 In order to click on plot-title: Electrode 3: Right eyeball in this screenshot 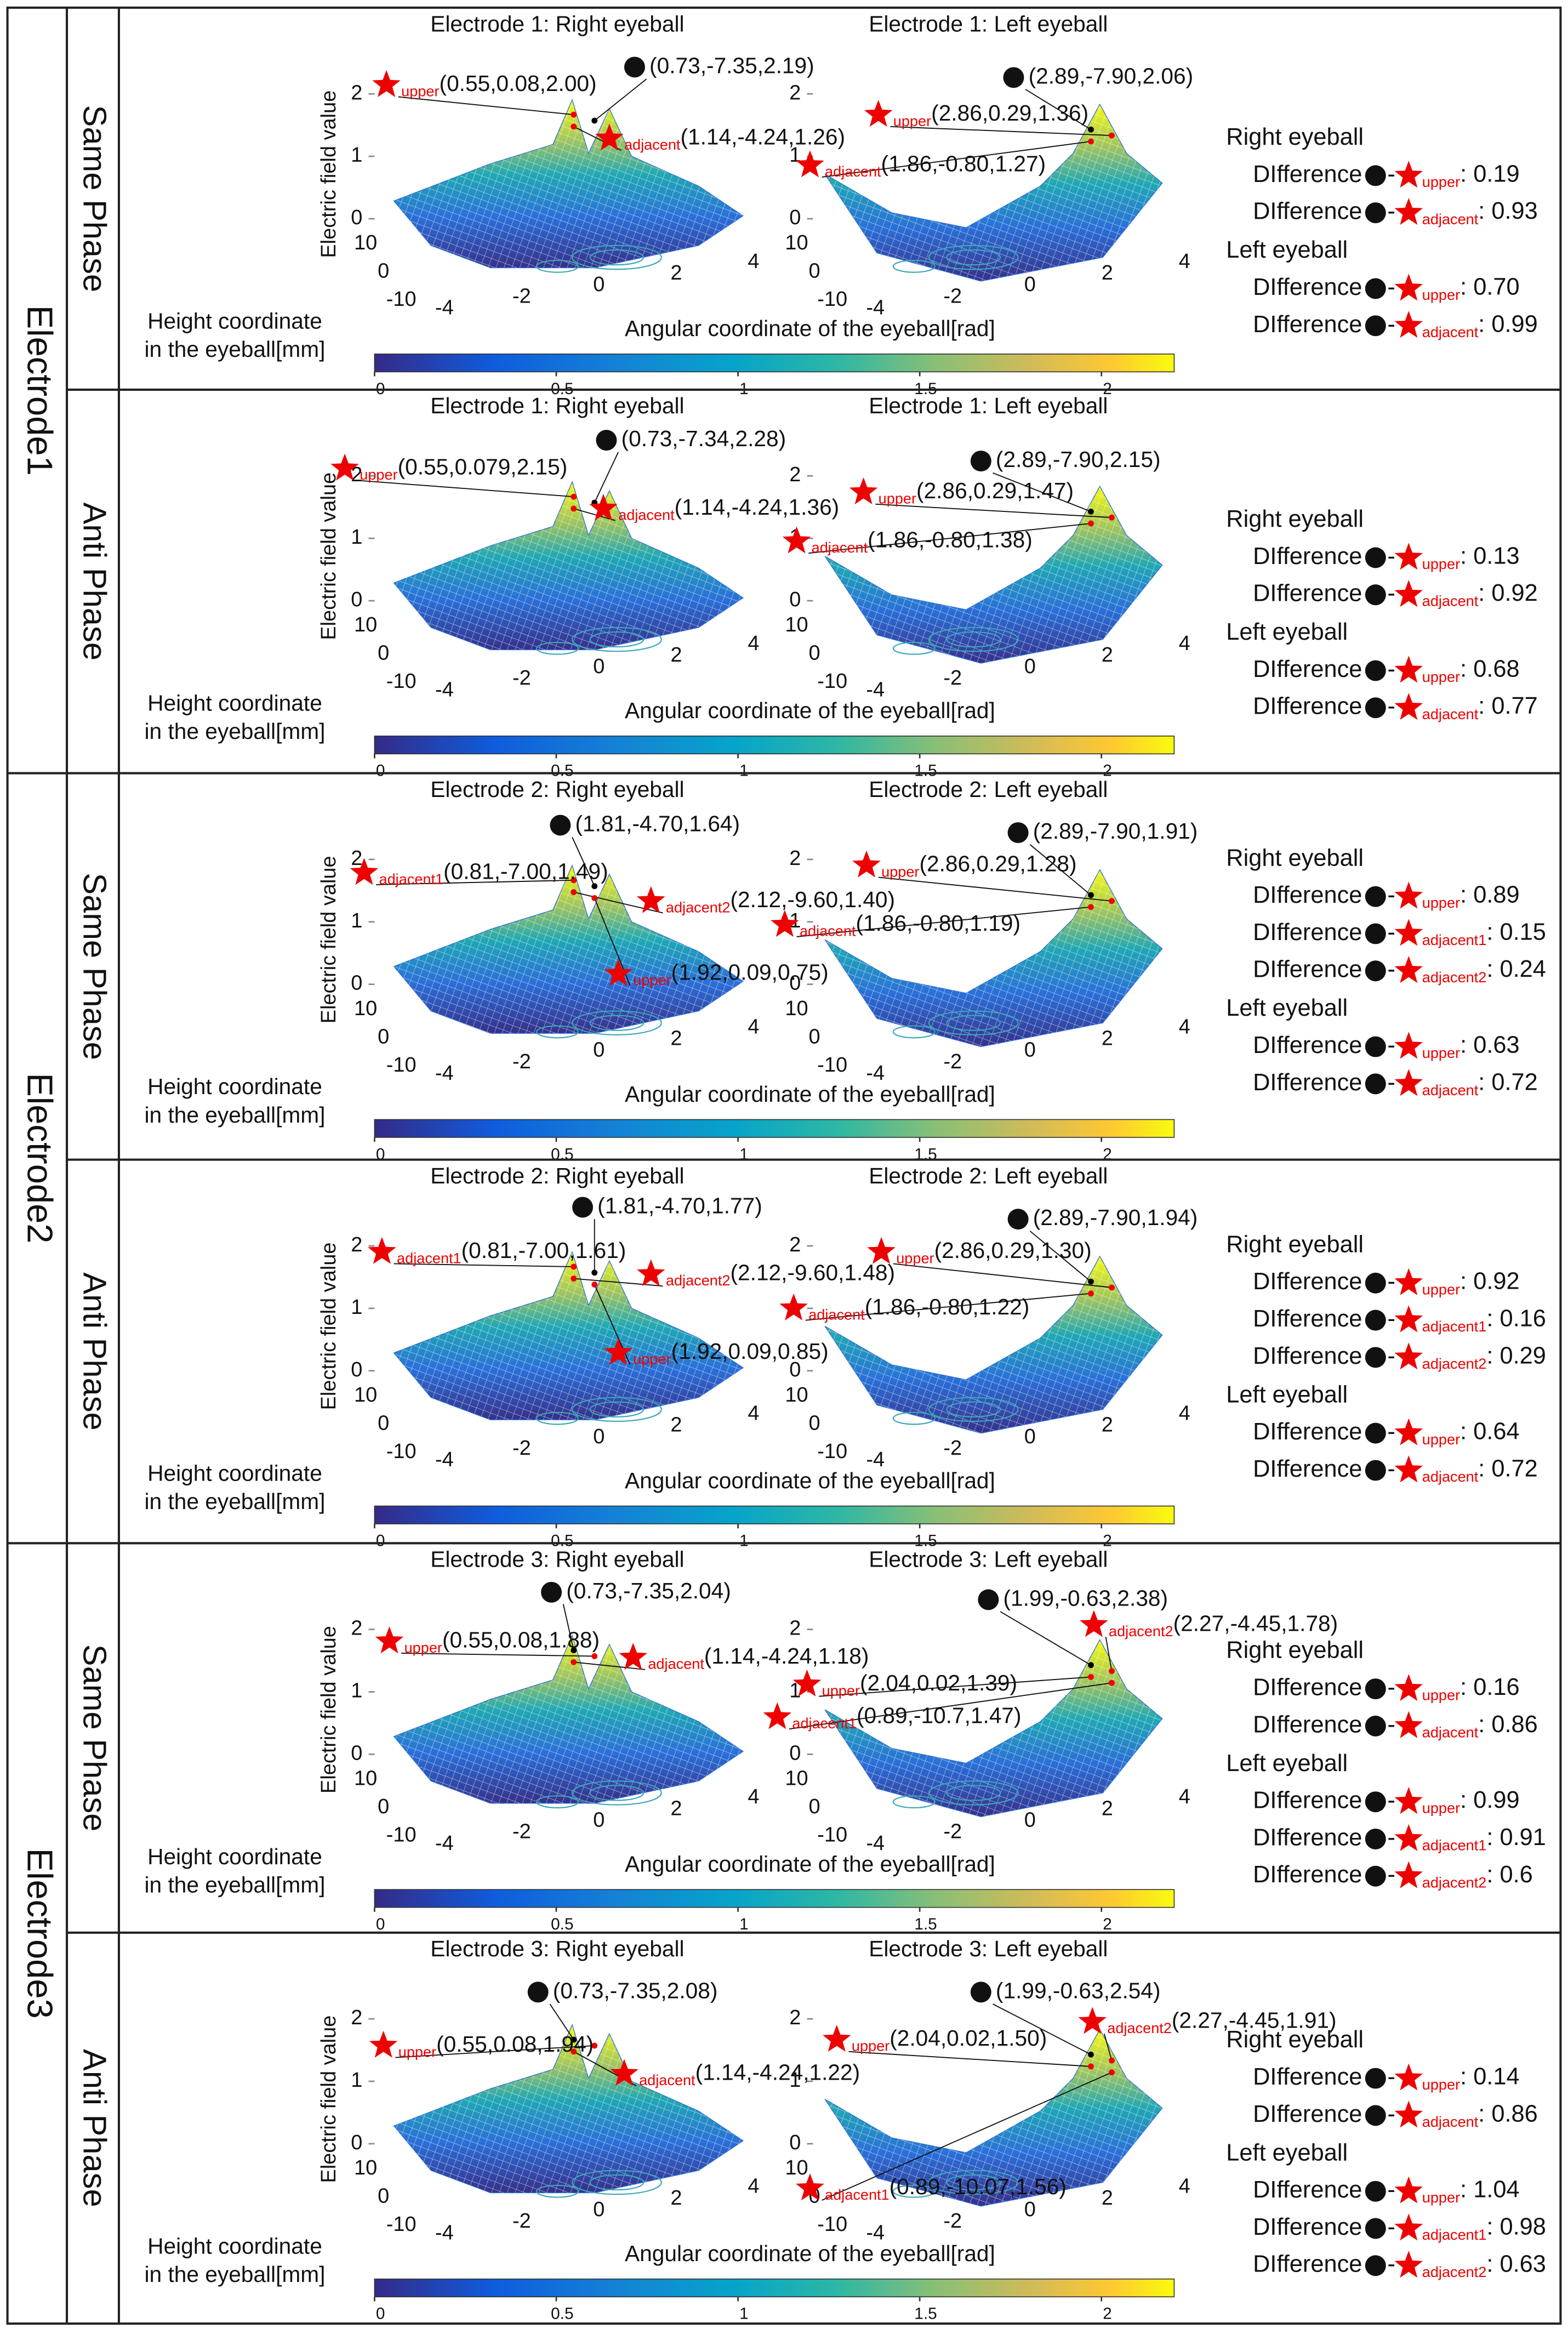, I will do `click(557, 1948)`.